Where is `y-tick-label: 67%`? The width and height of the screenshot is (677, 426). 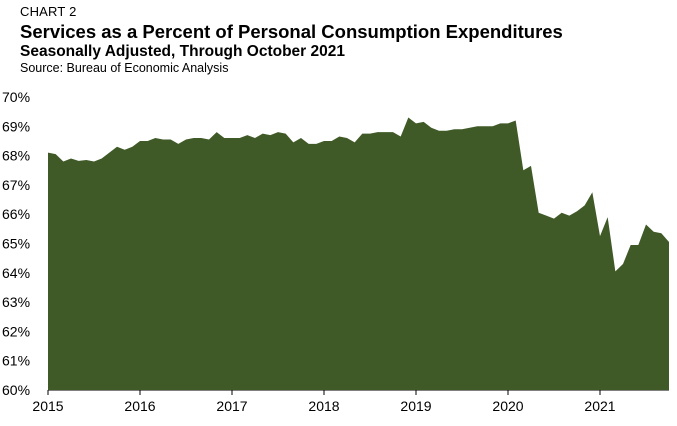
y-tick-label: 67% is located at coordinates (16, 185).